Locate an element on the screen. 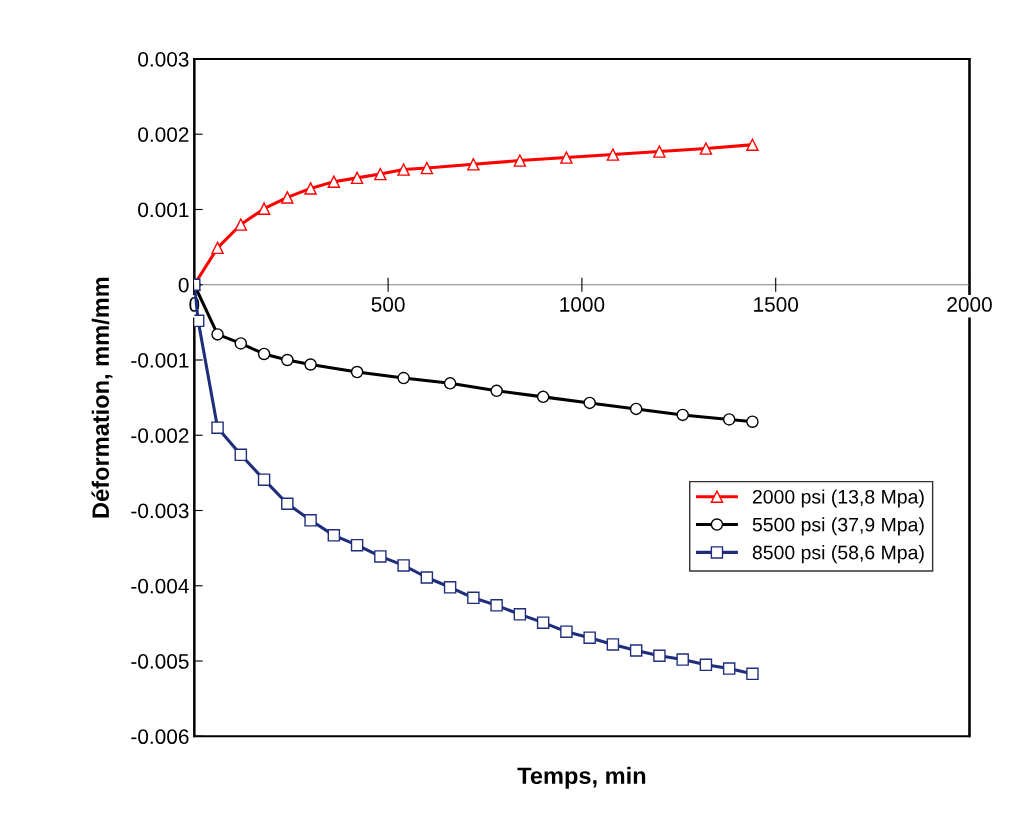 The width and height of the screenshot is (1012, 819). y-tick-label: -0.006 is located at coordinates (160, 737).